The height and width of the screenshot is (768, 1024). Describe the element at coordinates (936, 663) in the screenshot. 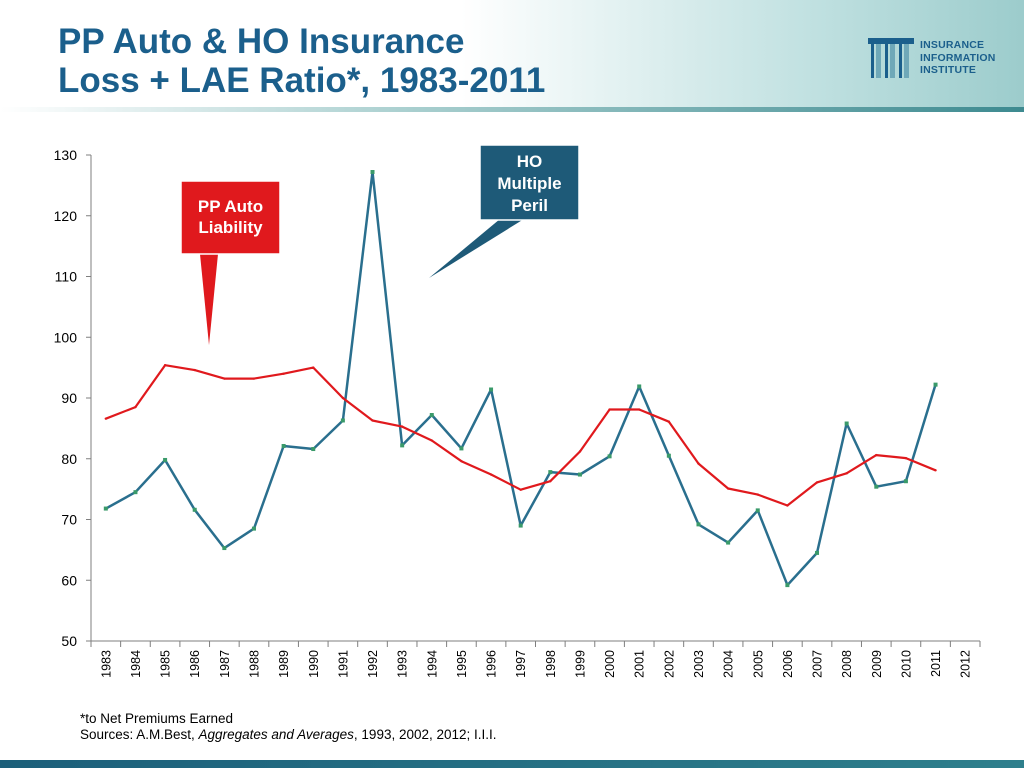

I see `x-tick-label: 2011` at that location.